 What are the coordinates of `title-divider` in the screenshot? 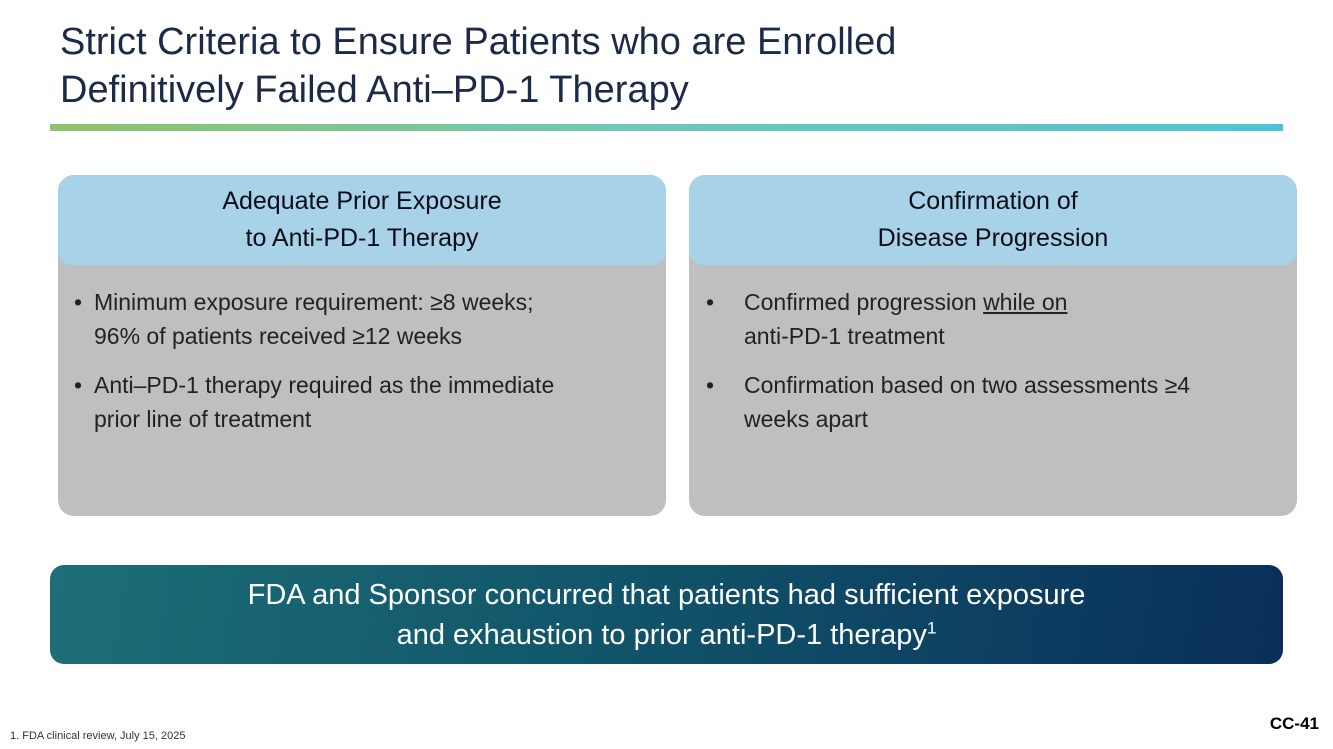 It's located at (666, 127).